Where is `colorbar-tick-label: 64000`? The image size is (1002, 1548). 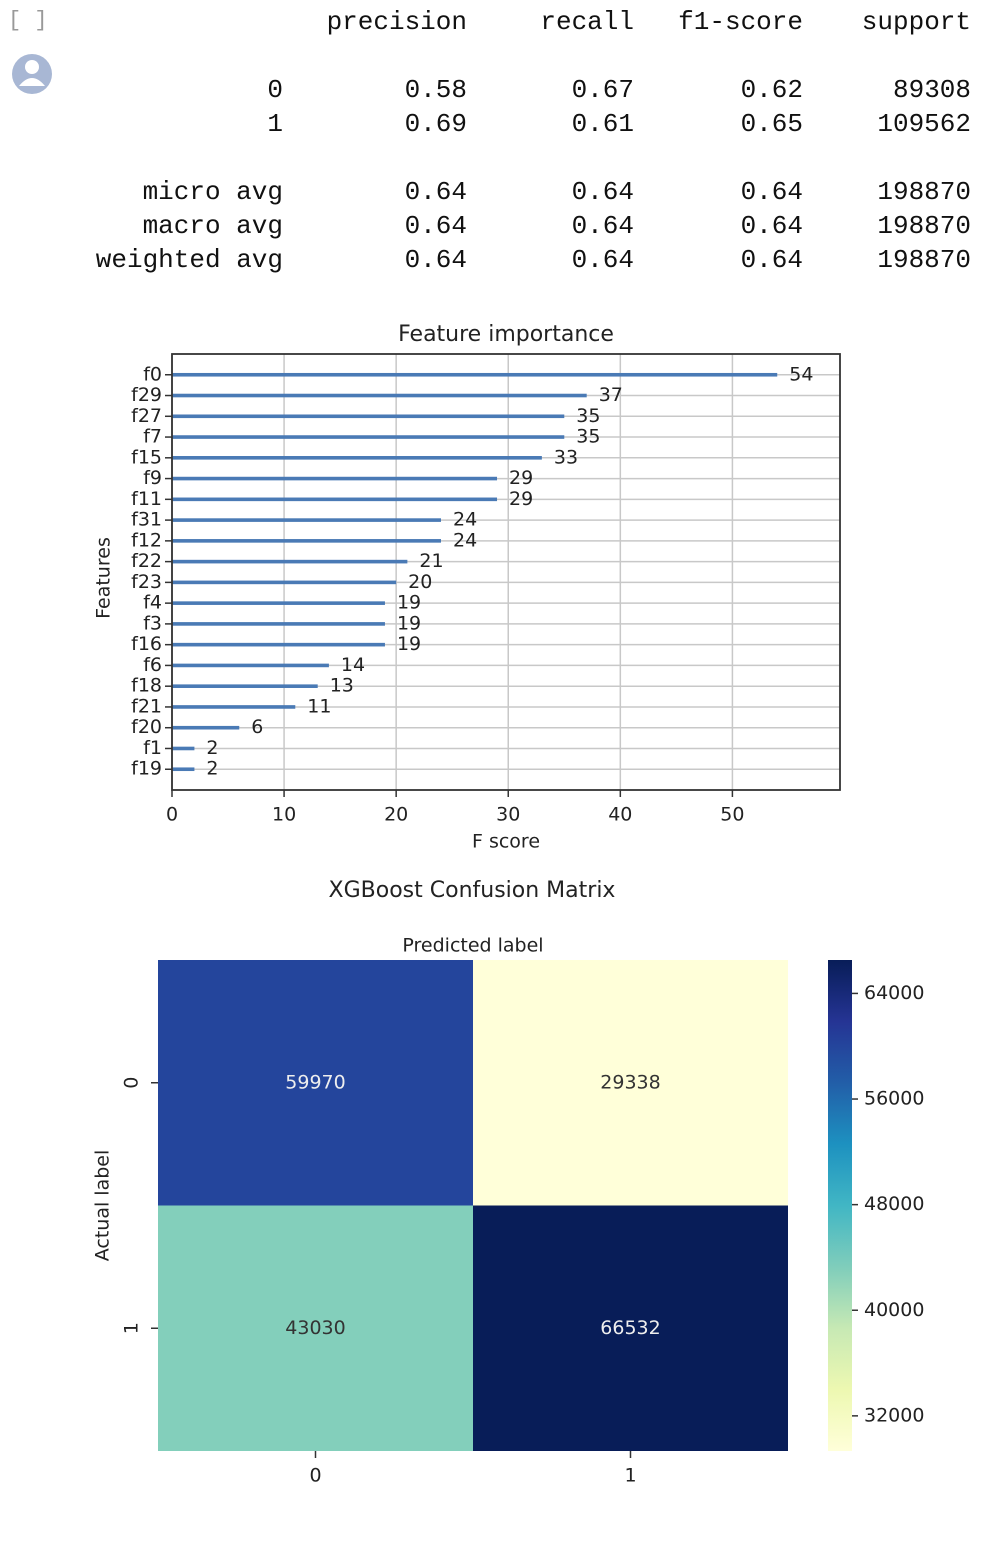 colorbar-tick-label: 64000 is located at coordinates (894, 993).